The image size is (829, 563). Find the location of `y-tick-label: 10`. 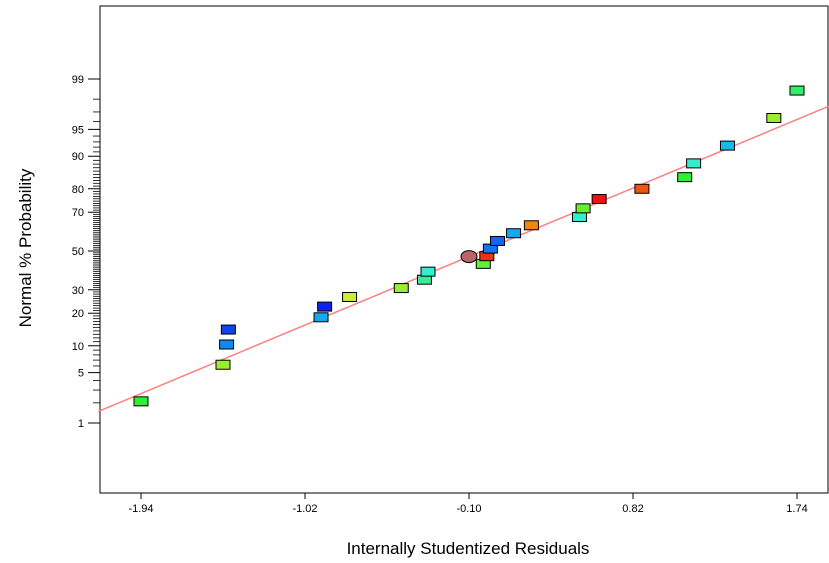

y-tick-label: 10 is located at coordinates (78, 347).